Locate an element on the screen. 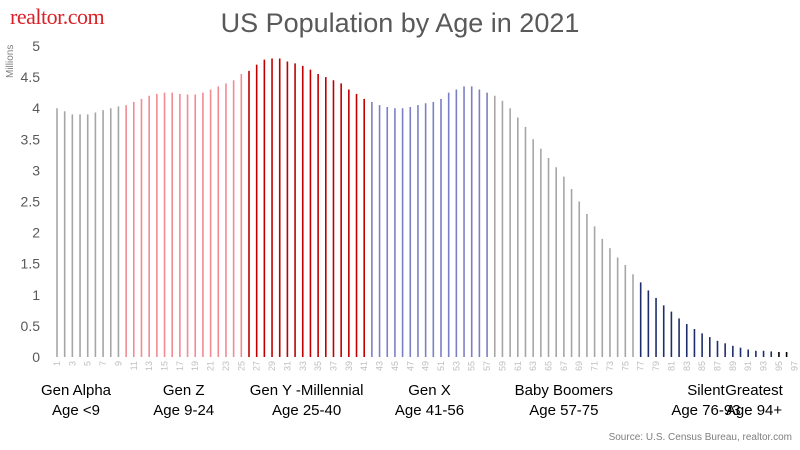 This screenshot has width=800, height=450. x-tick-label: 69 is located at coordinates (579, 366).